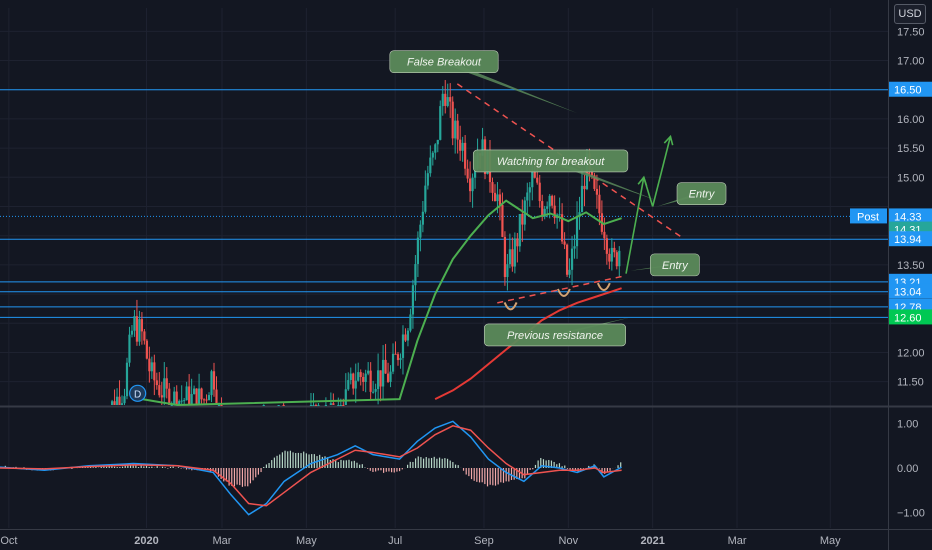  What do you see at coordinates (508, 87) in the screenshot?
I see `callout-pointer` at bounding box center [508, 87].